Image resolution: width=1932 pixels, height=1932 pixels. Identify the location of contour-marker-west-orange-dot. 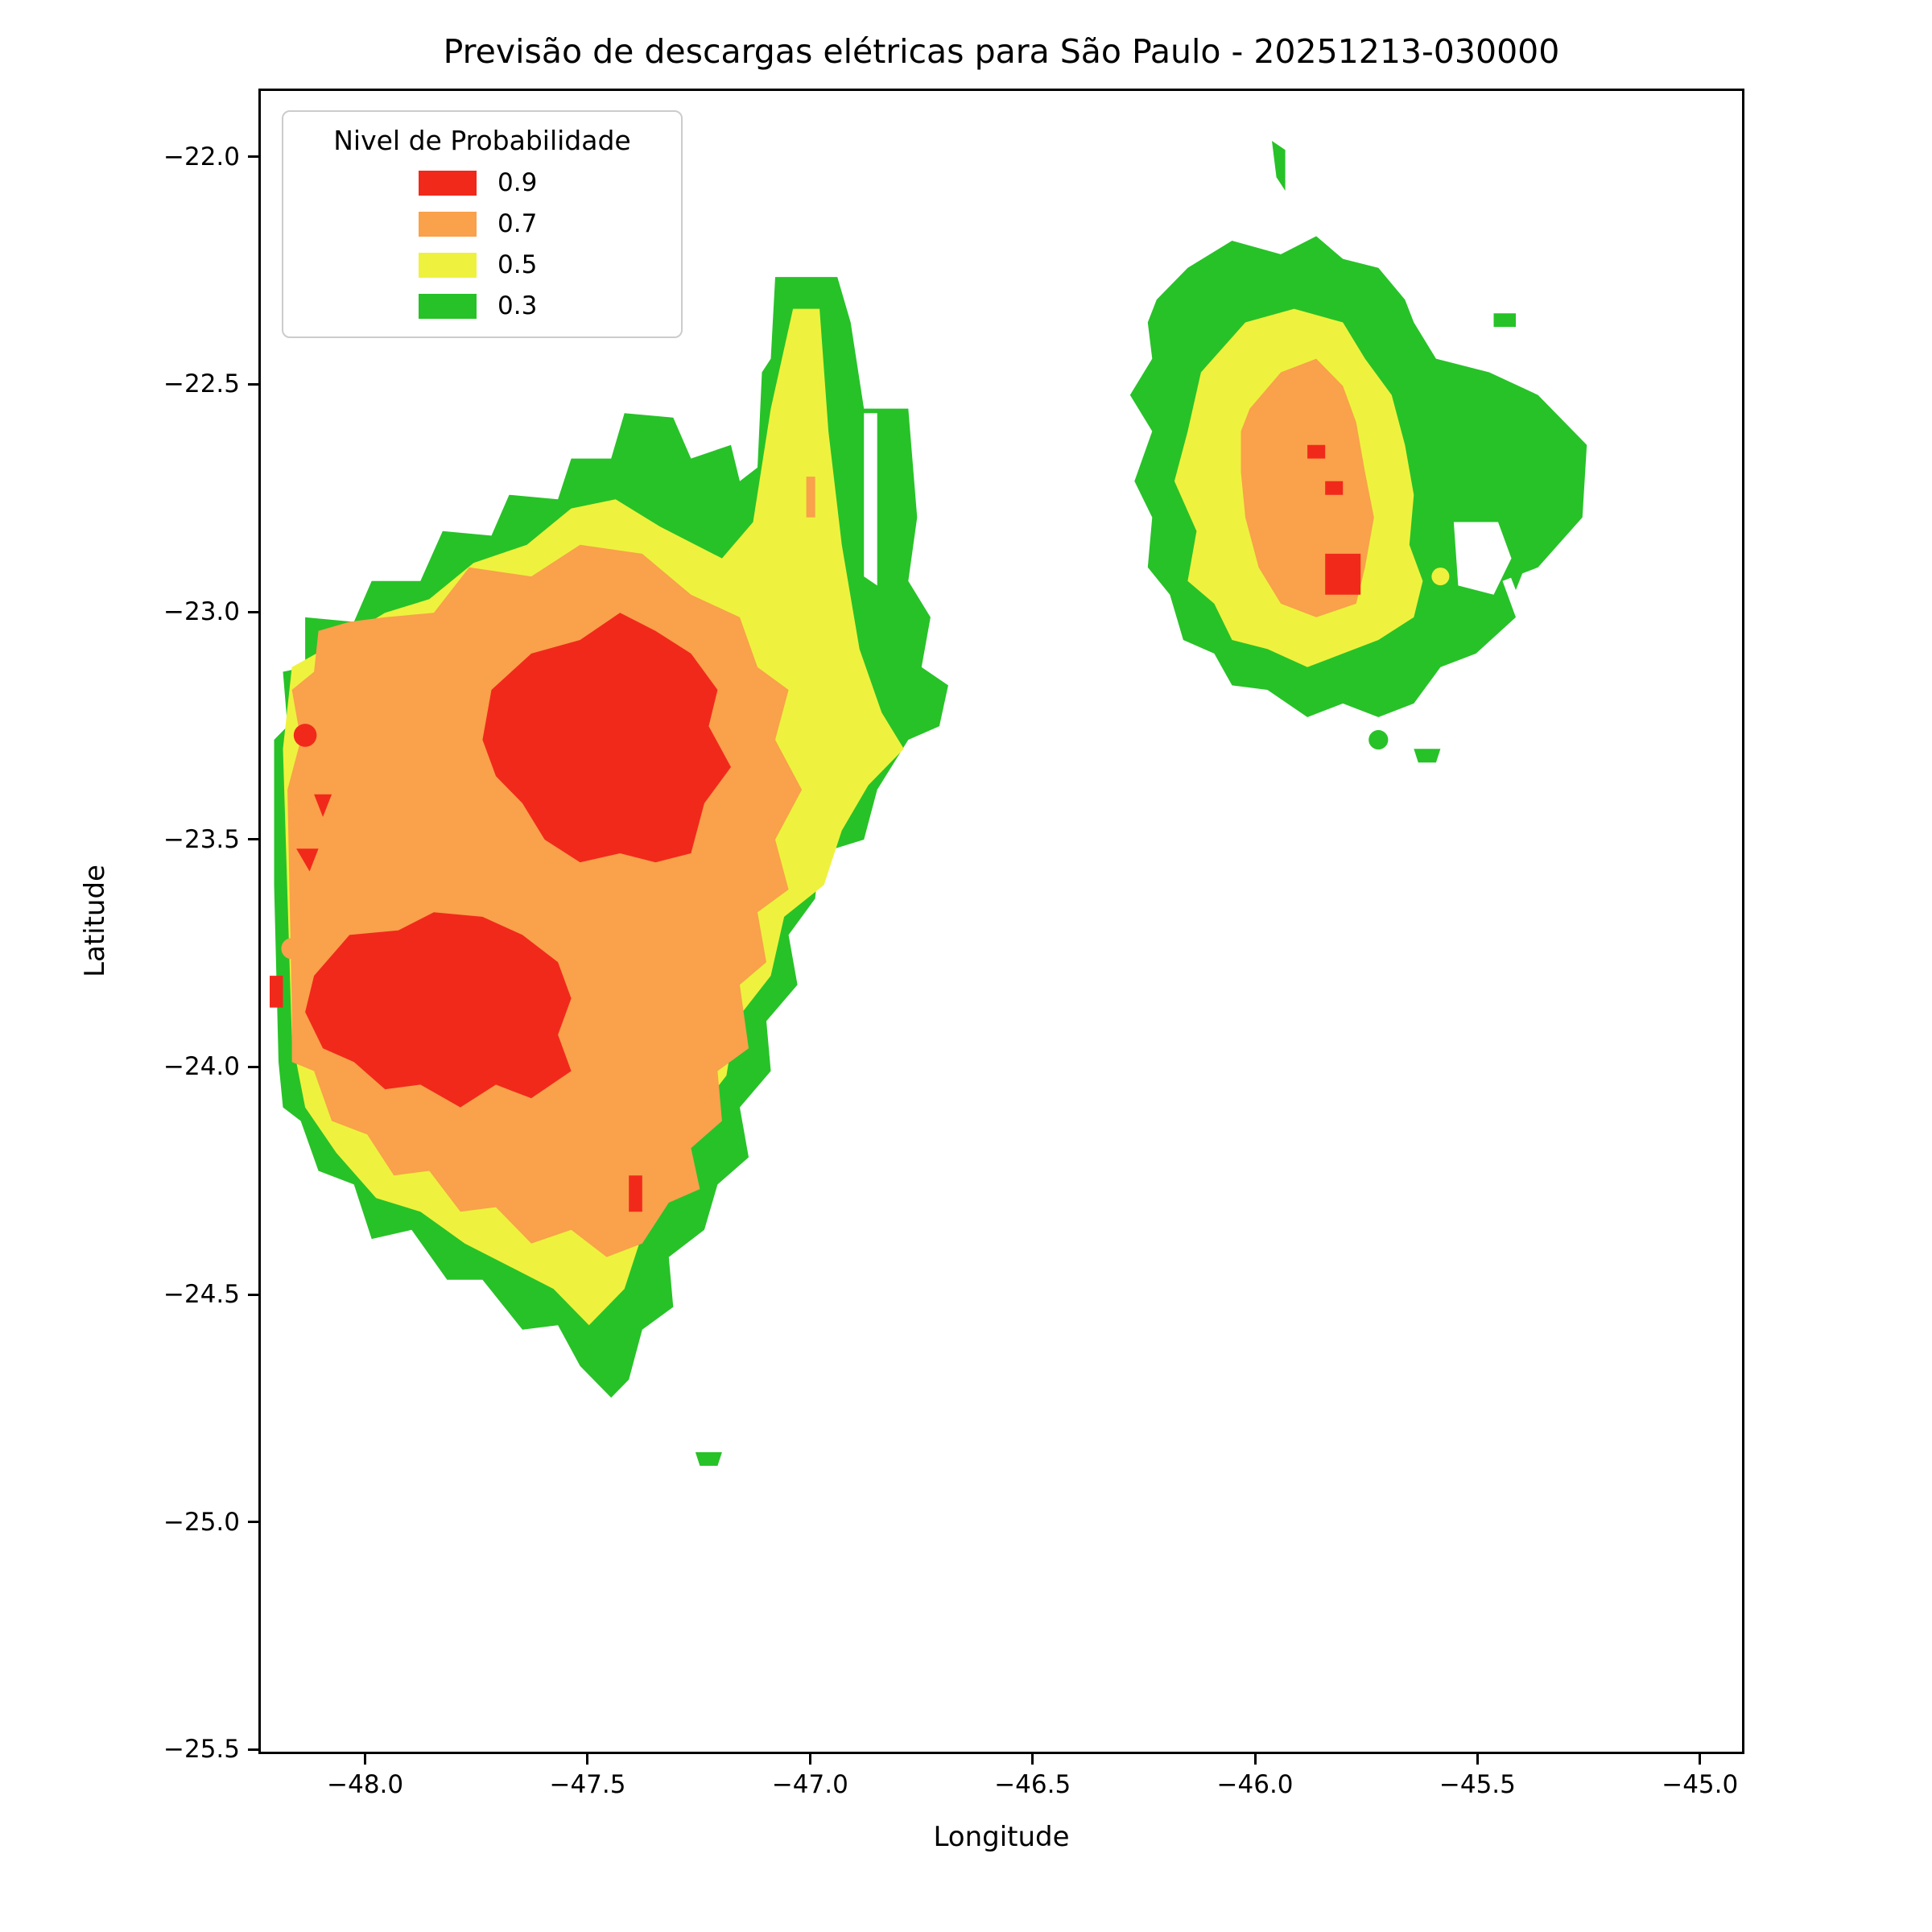
(292, 949).